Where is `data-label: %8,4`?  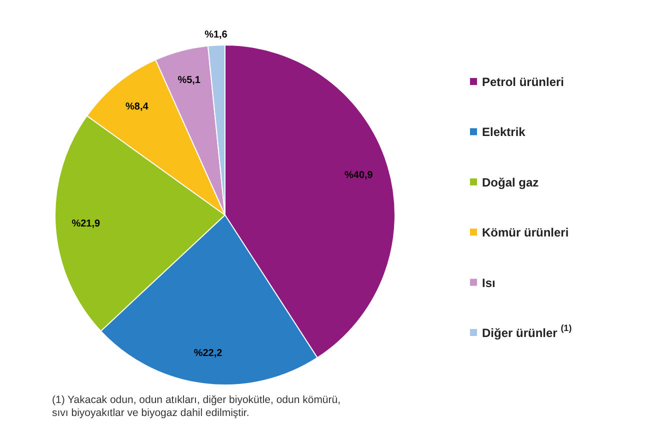
data-label: %8,4 is located at coordinates (137, 107).